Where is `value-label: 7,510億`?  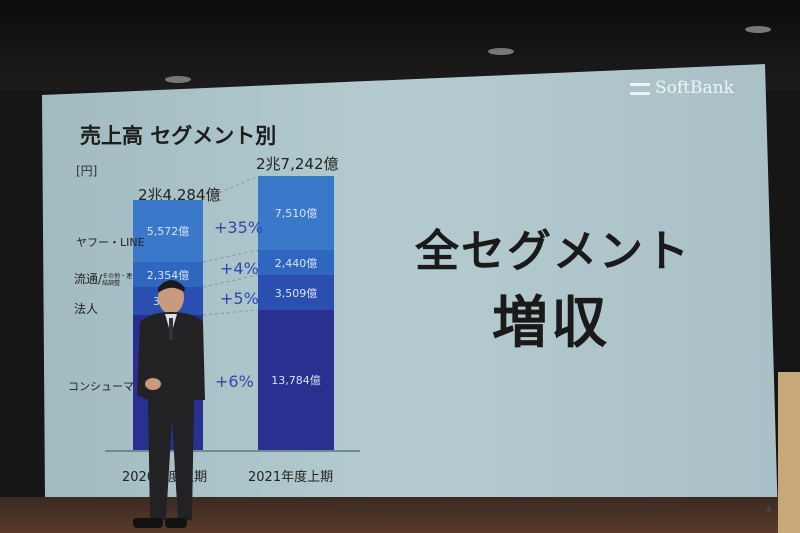
value-label: 7,510億 is located at coordinates (296, 213).